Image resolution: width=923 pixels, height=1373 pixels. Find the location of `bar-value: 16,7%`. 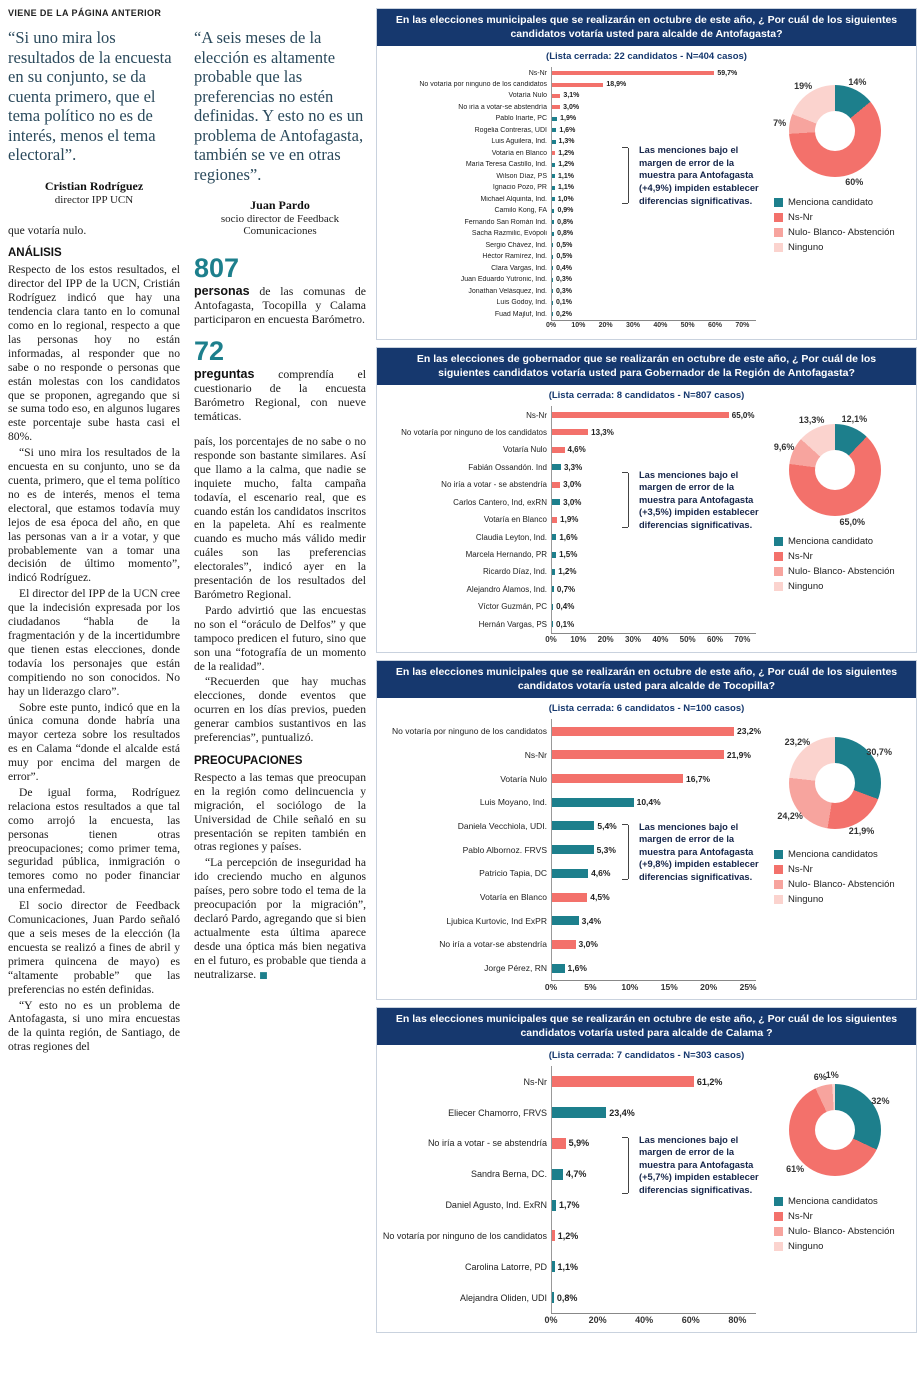

bar-value: 16,7% is located at coordinates (698, 778).